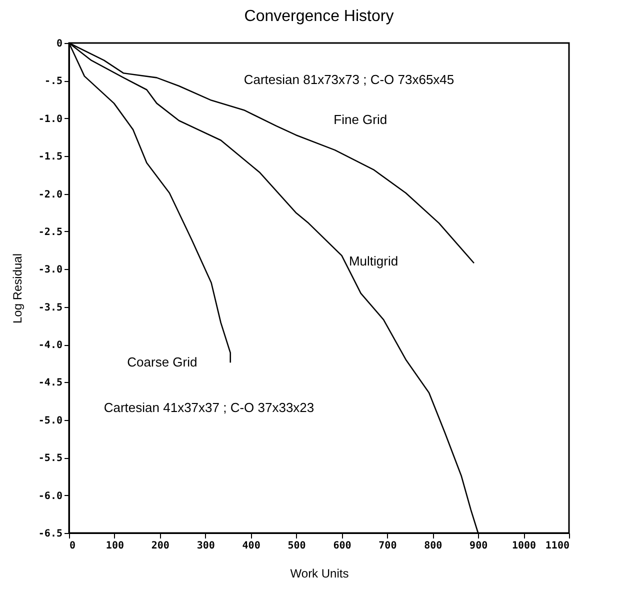  Describe the element at coordinates (50, 346) in the screenshot. I see `y-tick-label: -4.0` at that location.